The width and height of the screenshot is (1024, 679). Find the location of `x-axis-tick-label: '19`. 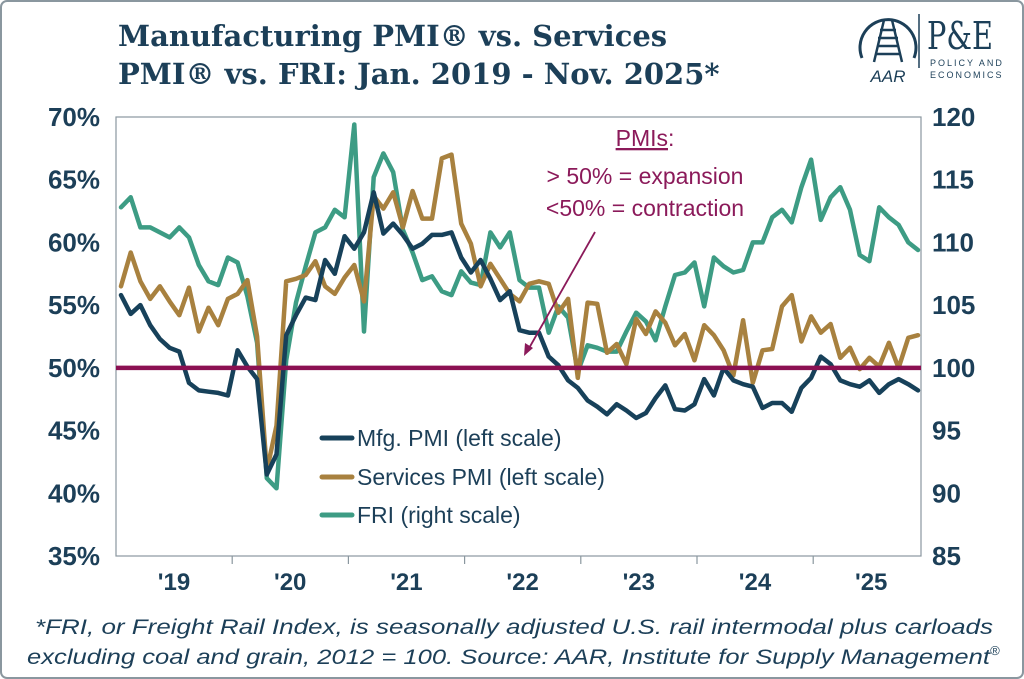

x-axis-tick-label: '19 is located at coordinates (174, 582).